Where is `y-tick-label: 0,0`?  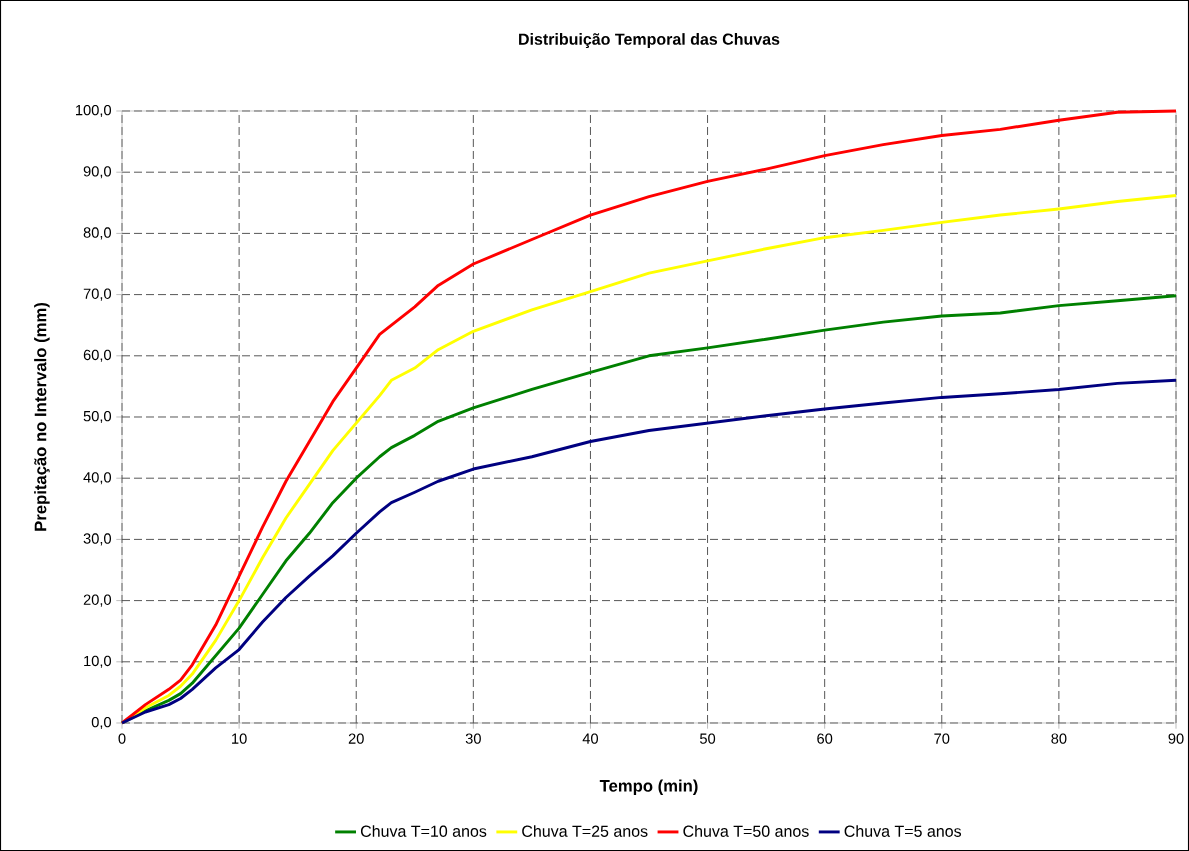
y-tick-label: 0,0 is located at coordinates (101, 723).